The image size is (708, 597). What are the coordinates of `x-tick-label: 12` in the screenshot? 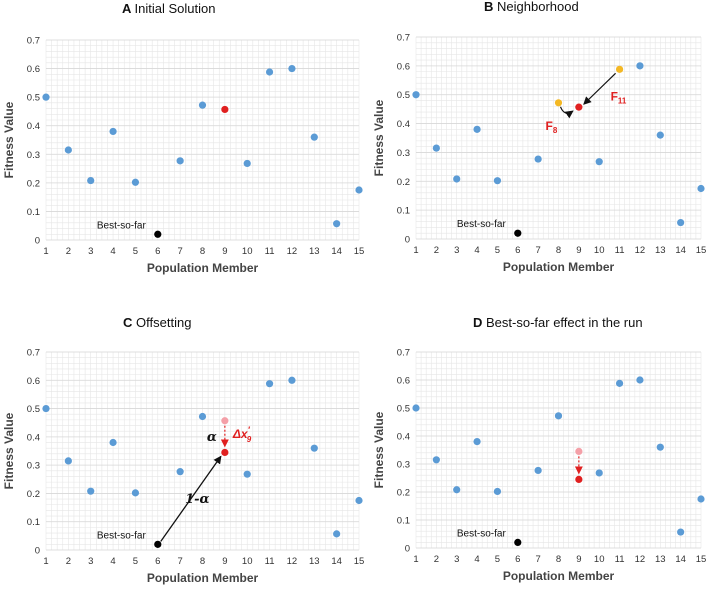 It's located at (292, 251).